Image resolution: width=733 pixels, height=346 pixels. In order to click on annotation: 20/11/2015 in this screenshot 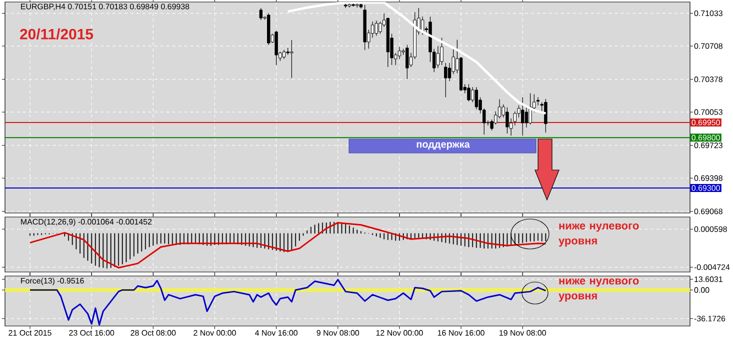, I will do `click(57, 34)`.